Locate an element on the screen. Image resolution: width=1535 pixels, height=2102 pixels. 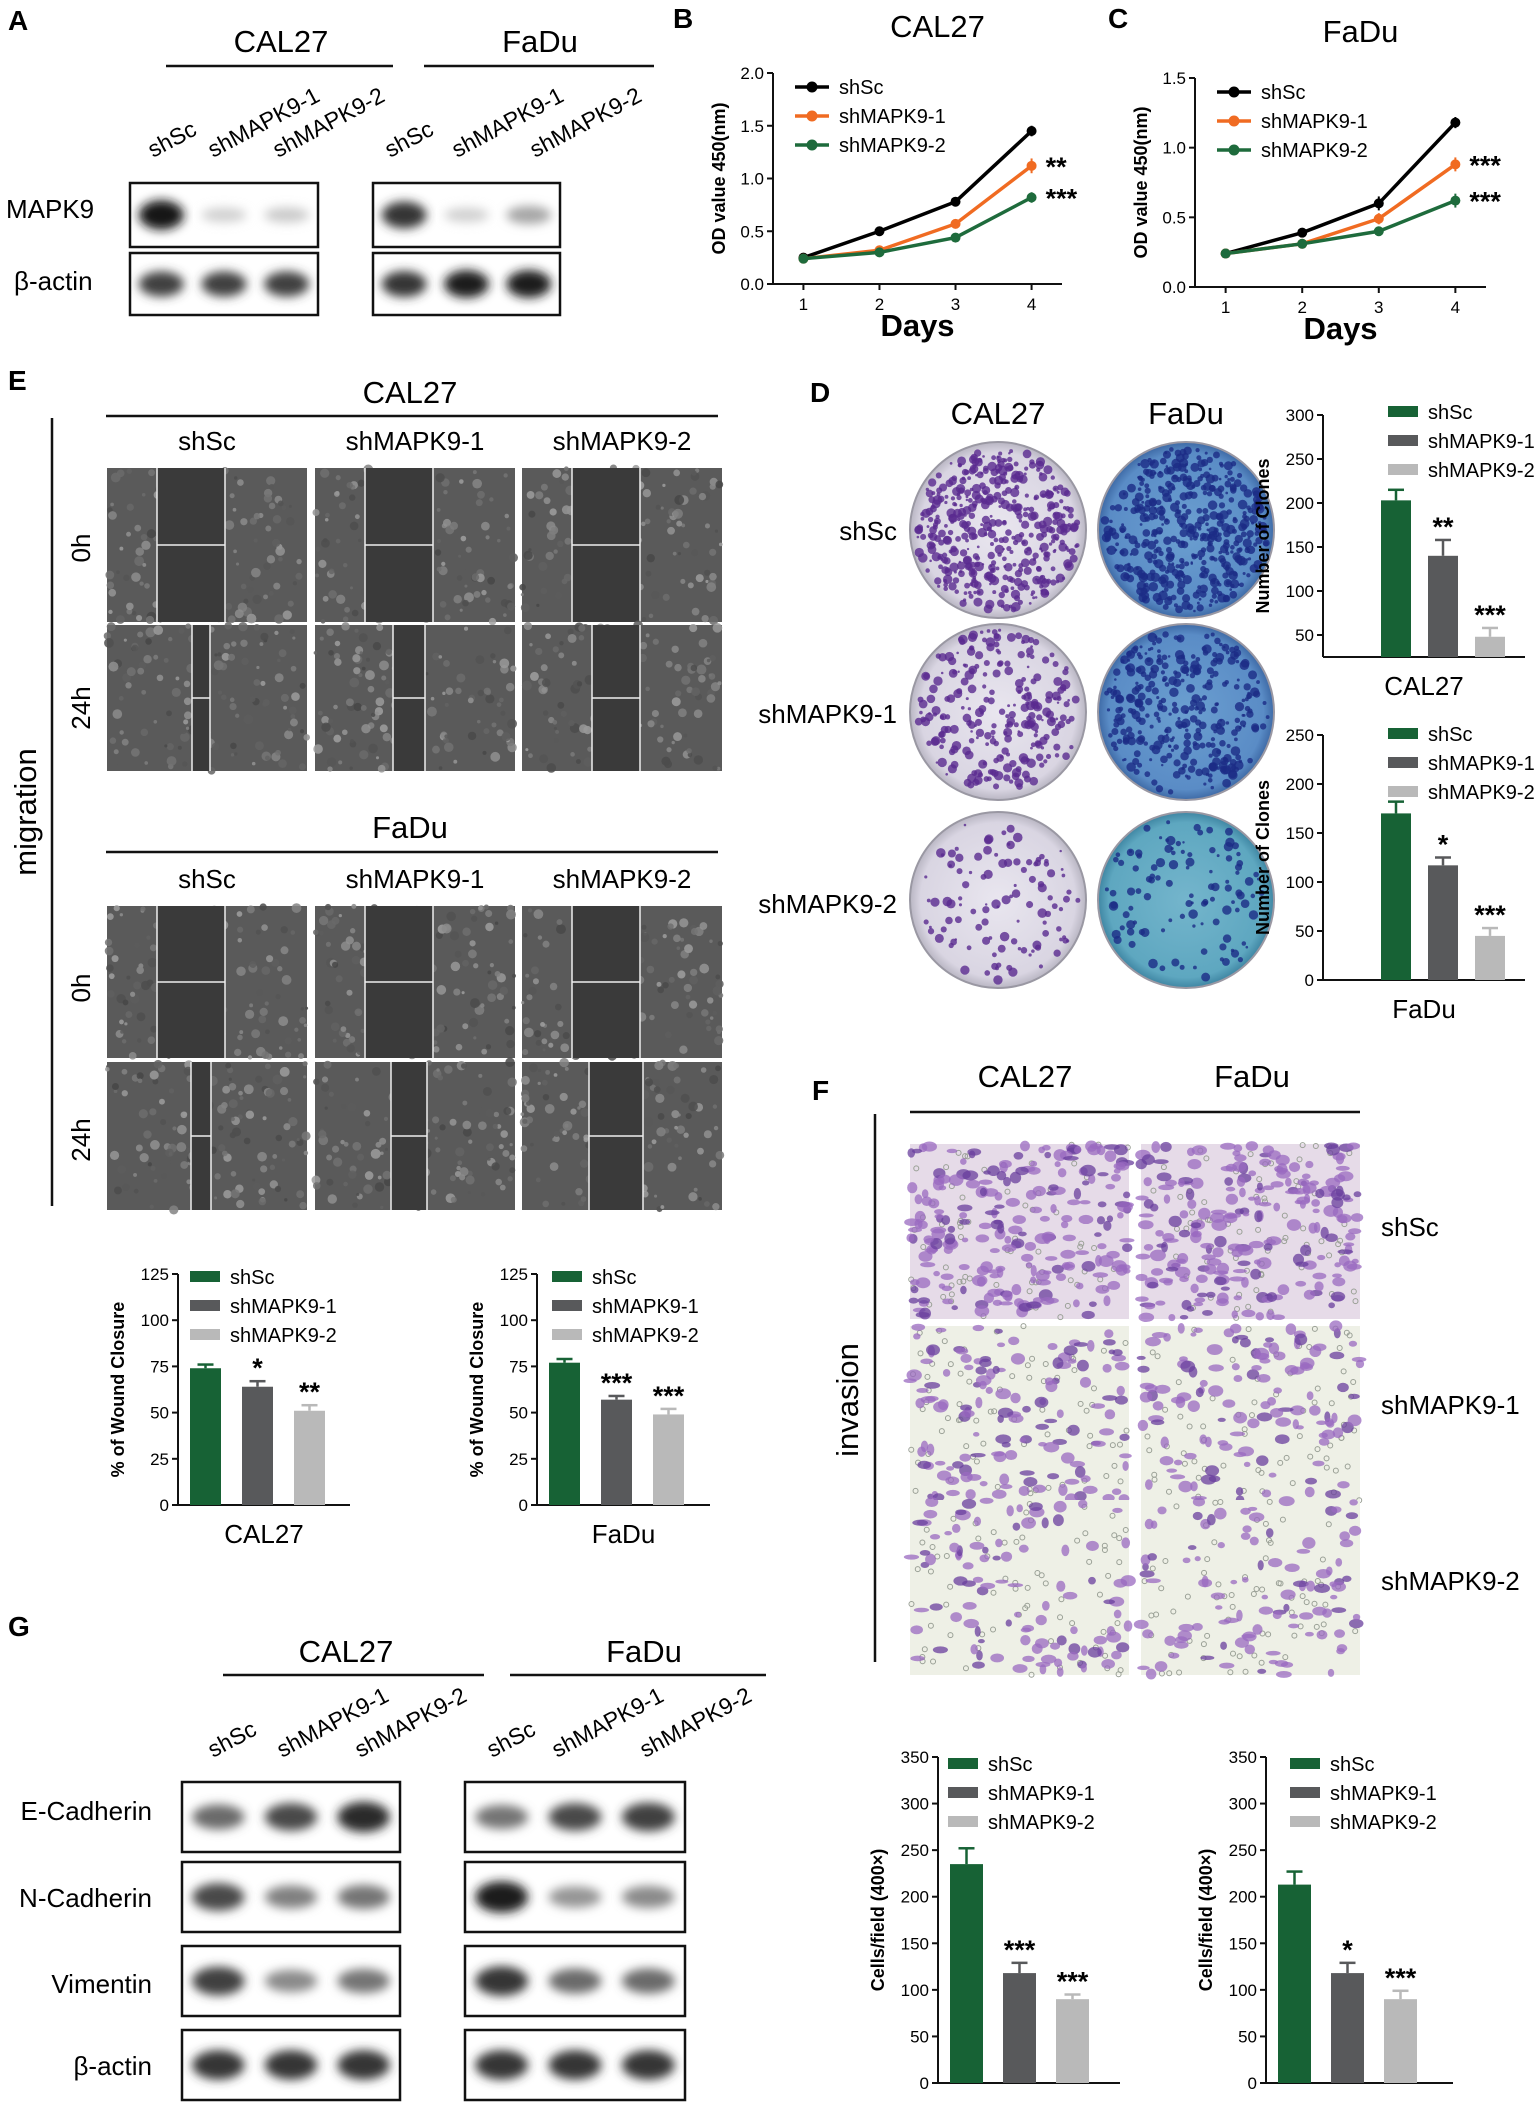
panel-e-img-0-1-1-cell is located at coordinates (487, 691).